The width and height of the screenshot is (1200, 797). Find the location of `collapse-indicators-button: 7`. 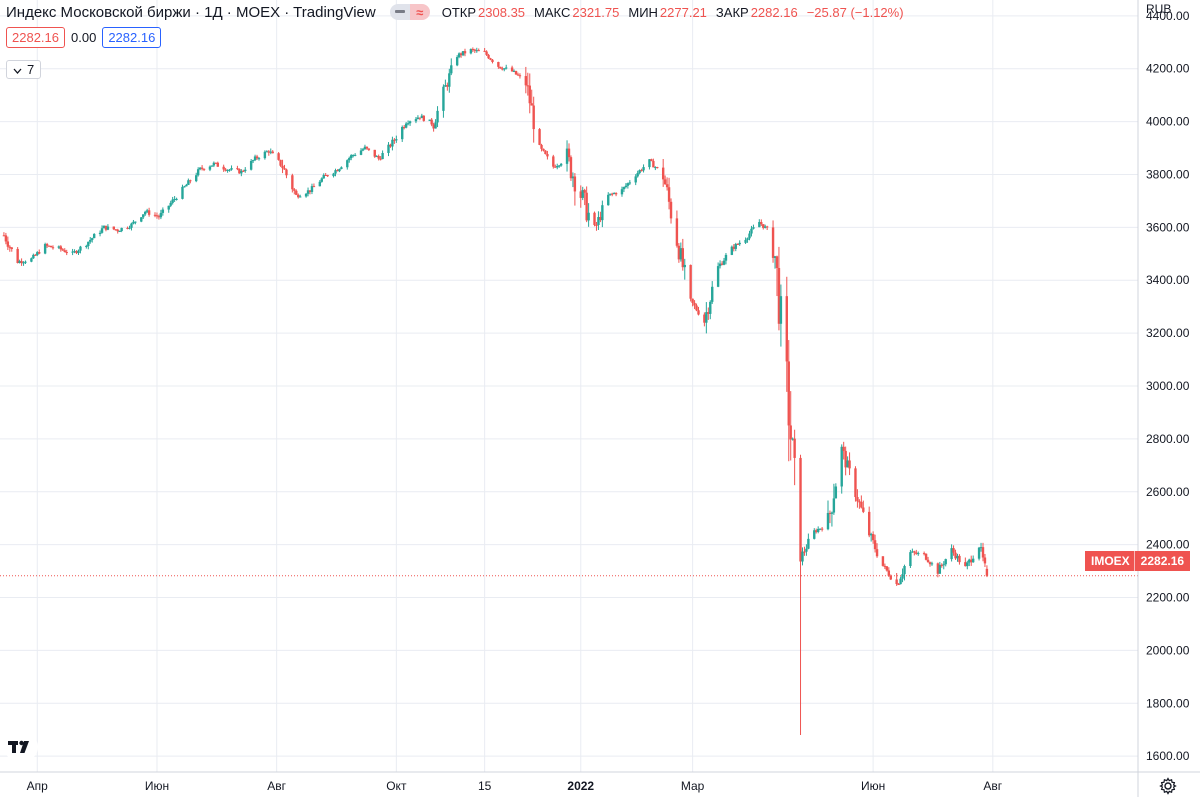

collapse-indicators-button: 7 is located at coordinates (24, 69).